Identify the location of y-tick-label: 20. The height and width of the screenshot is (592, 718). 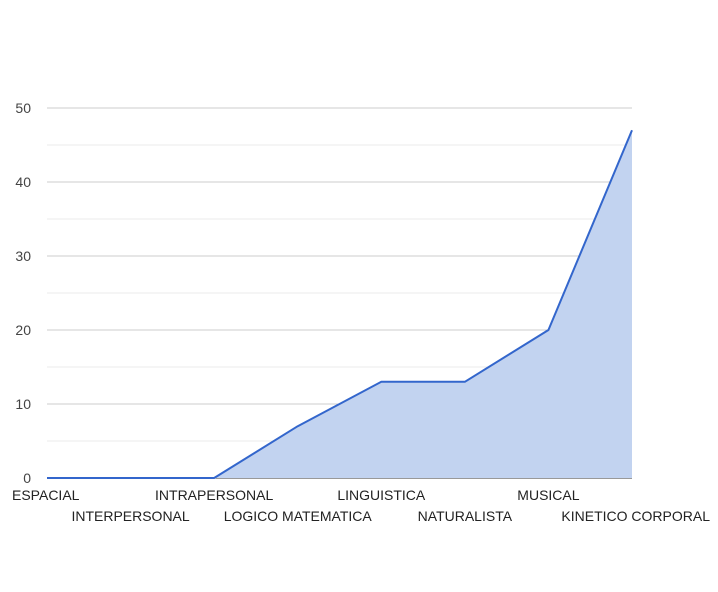
(23, 330).